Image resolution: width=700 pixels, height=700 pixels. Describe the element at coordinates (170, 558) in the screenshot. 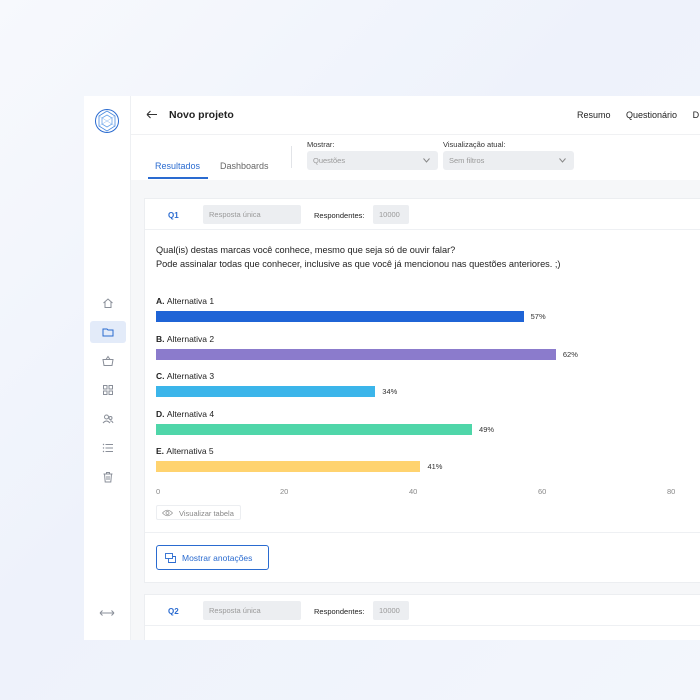

I see `annotations-icon` at that location.